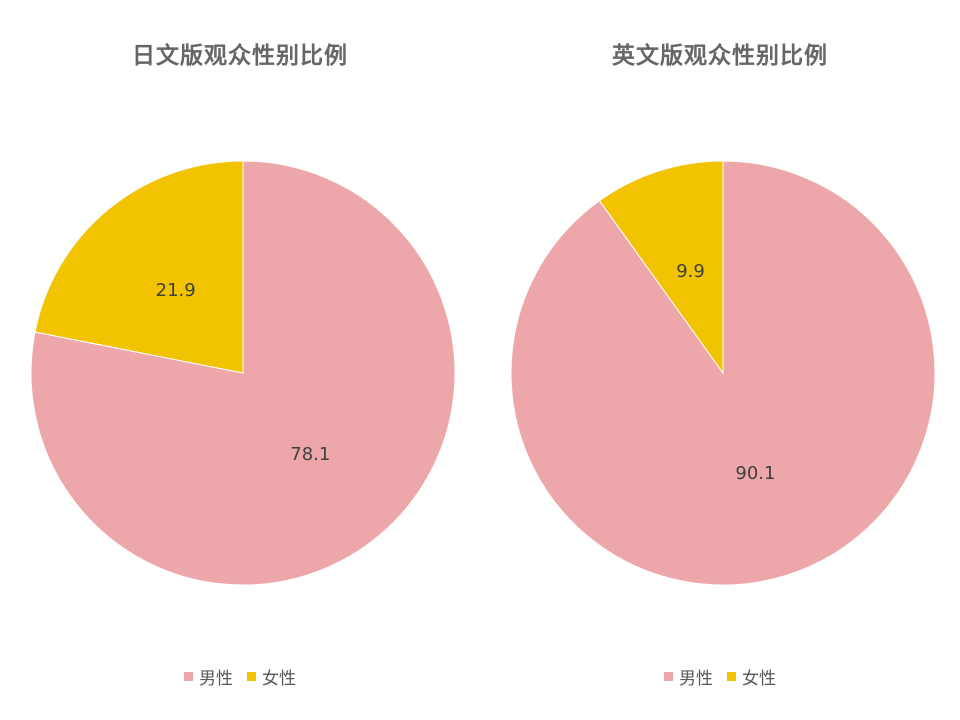 This screenshot has height=720, width=960. What do you see at coordinates (176, 290) in the screenshot?
I see `data-label-female: 21.9` at bounding box center [176, 290].